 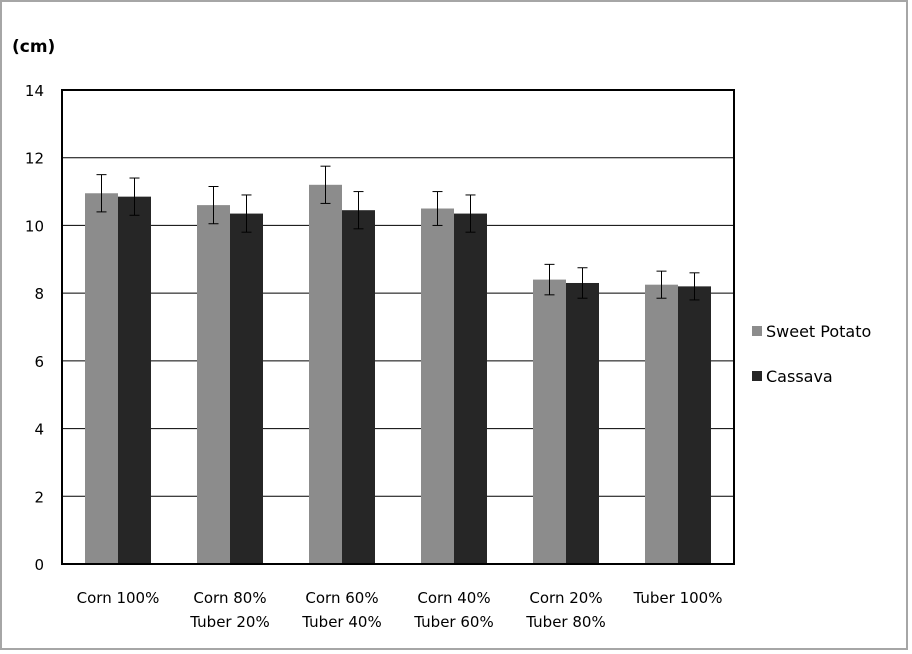 I want to click on y-tick-label: 12, so click(x=34, y=159).